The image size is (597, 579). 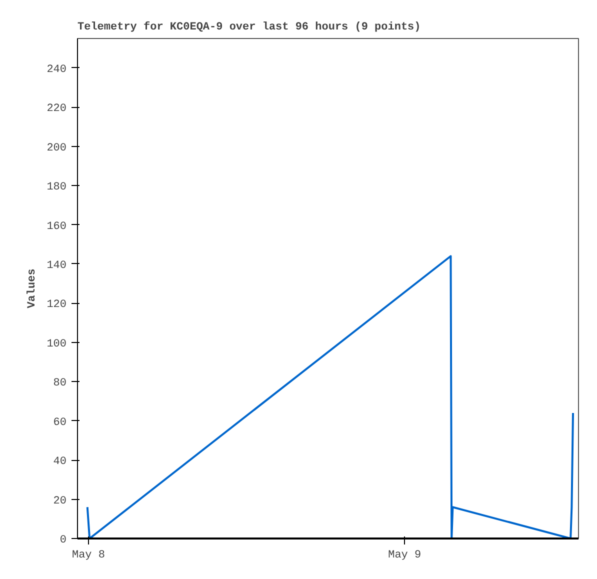 What do you see at coordinates (56, 305) in the screenshot?
I see `y-tick-label: 120` at bounding box center [56, 305].